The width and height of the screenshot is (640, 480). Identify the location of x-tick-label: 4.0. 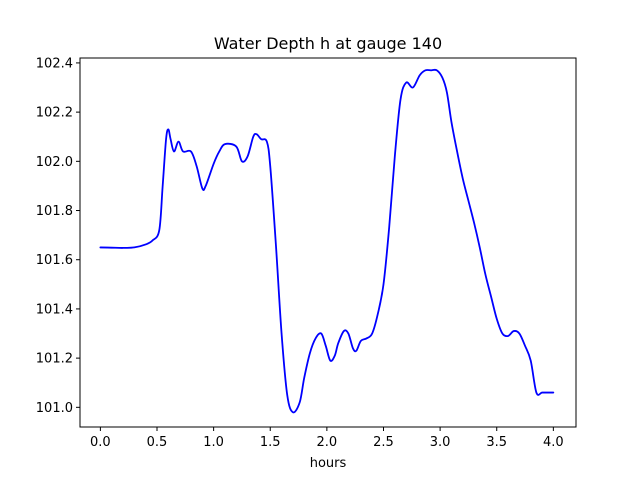
(553, 442).